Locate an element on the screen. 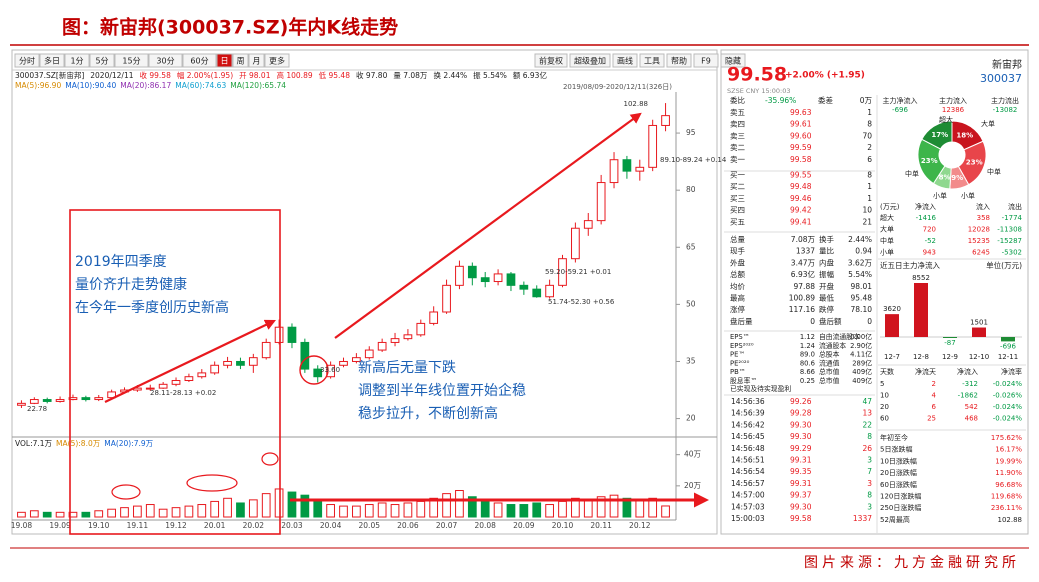  toolbar-button-label: 工具 is located at coordinates (652, 61).